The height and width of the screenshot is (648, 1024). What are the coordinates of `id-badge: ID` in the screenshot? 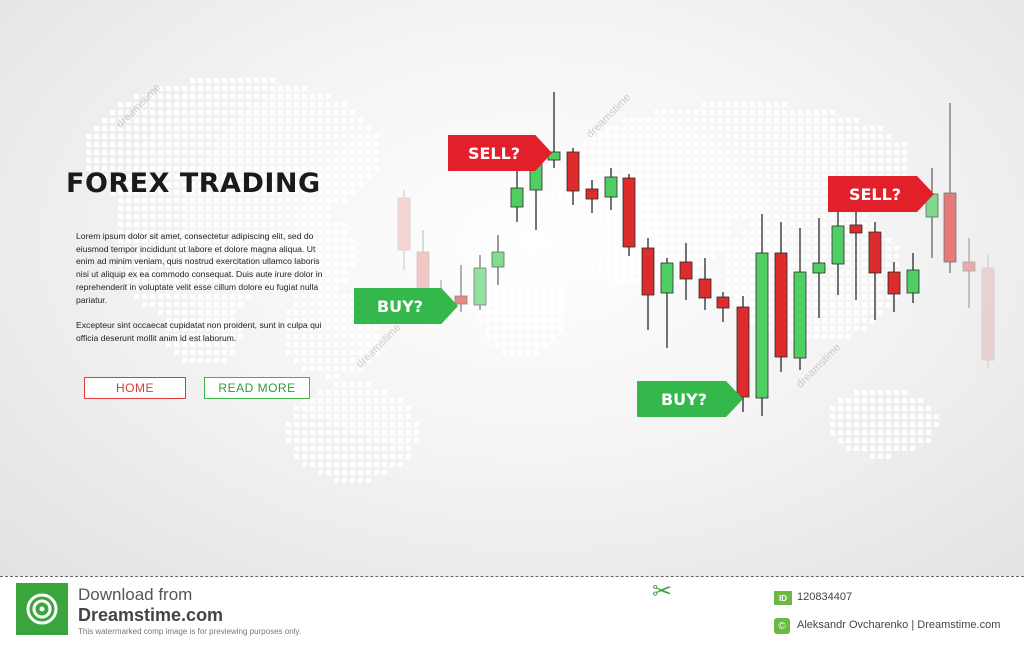 It's located at (783, 598).